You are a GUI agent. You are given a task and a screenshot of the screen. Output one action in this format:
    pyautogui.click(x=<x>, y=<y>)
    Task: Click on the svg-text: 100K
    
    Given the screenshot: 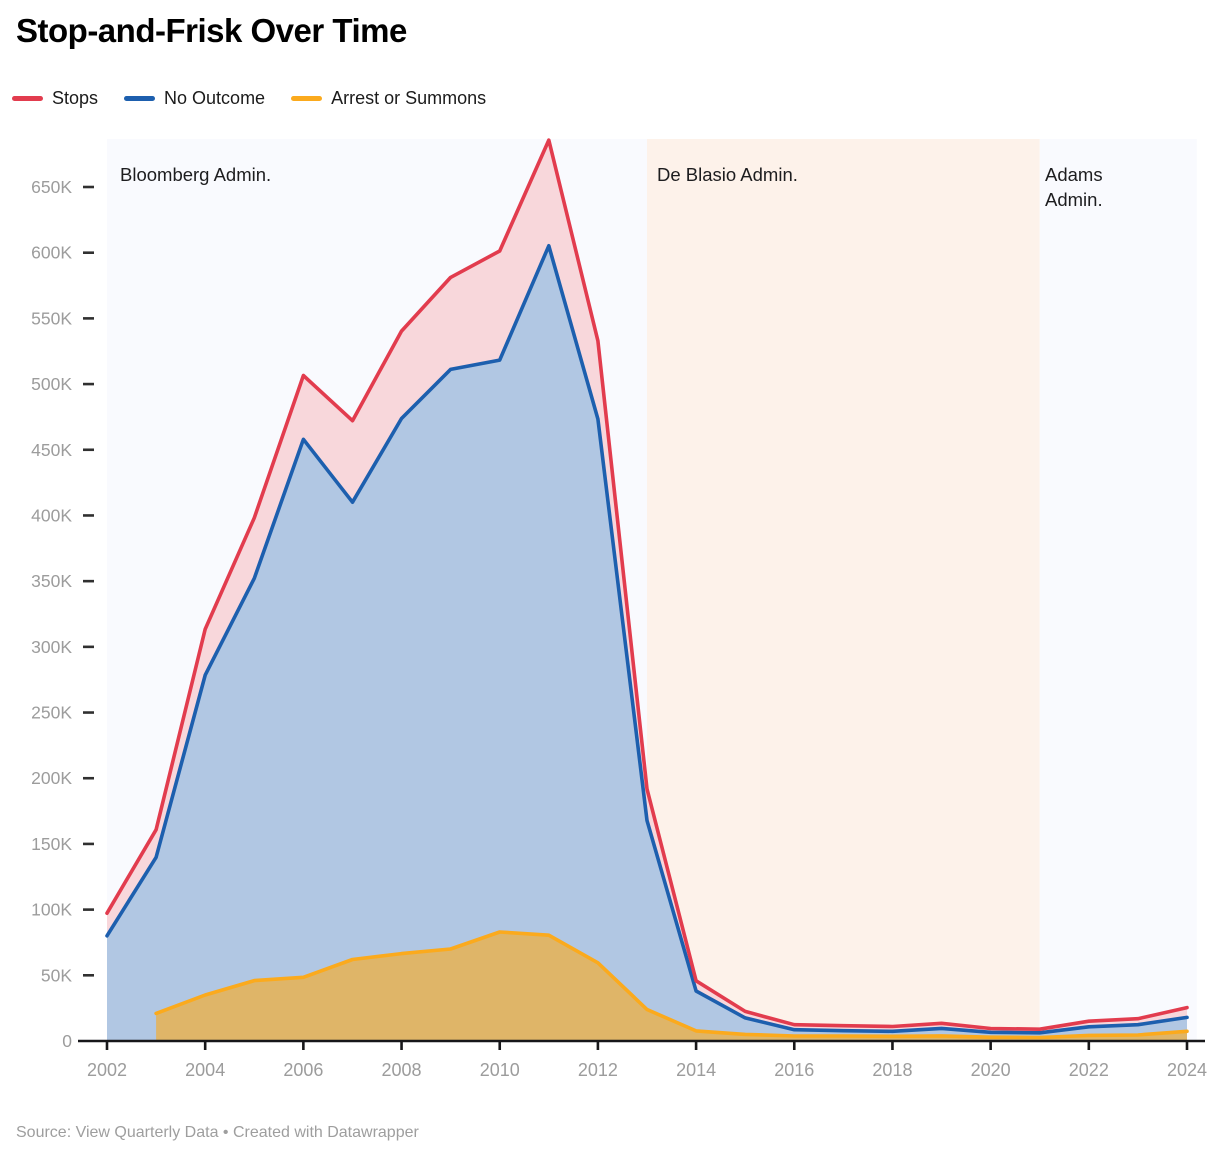 What is the action you would take?
    pyautogui.click(x=51, y=910)
    